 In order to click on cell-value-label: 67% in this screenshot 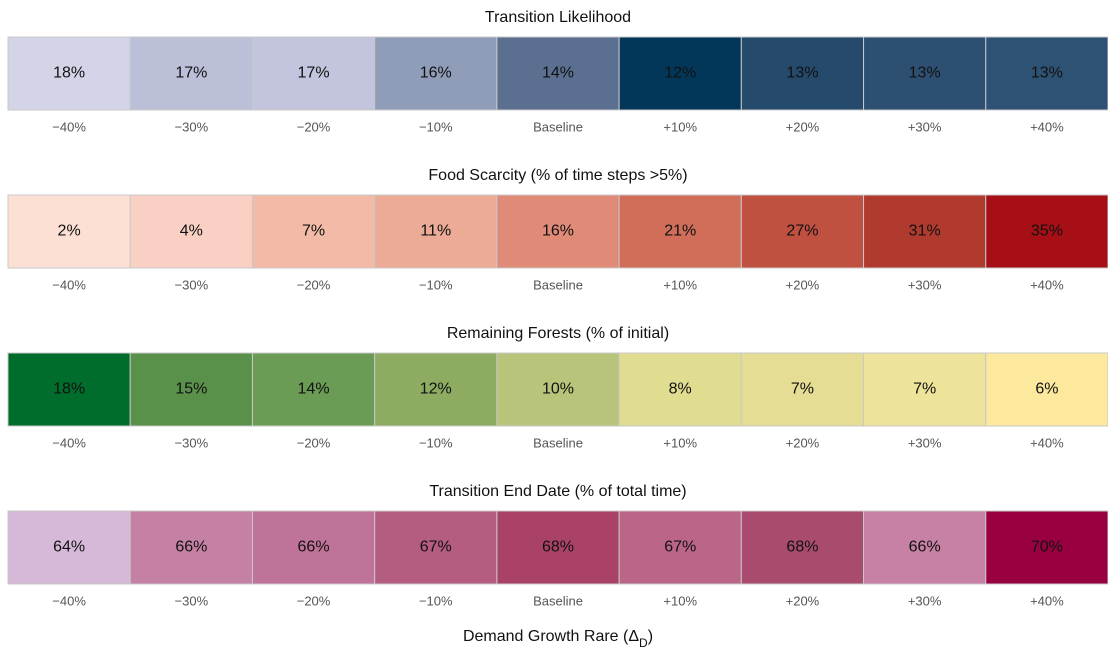, I will do `click(436, 547)`.